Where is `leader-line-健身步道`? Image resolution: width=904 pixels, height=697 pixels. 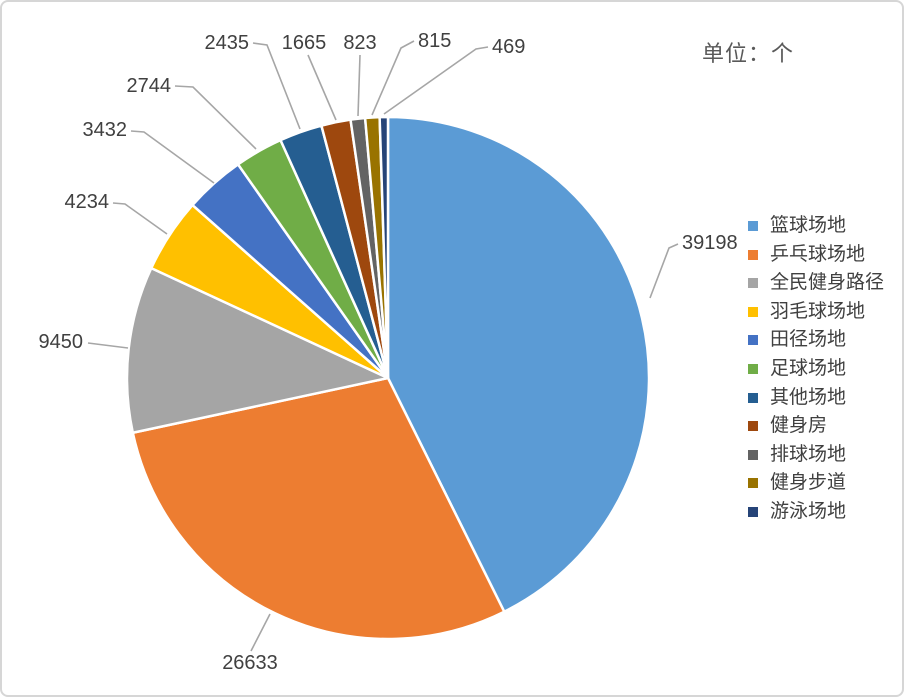 leader-line-健身步道 is located at coordinates (393, 78).